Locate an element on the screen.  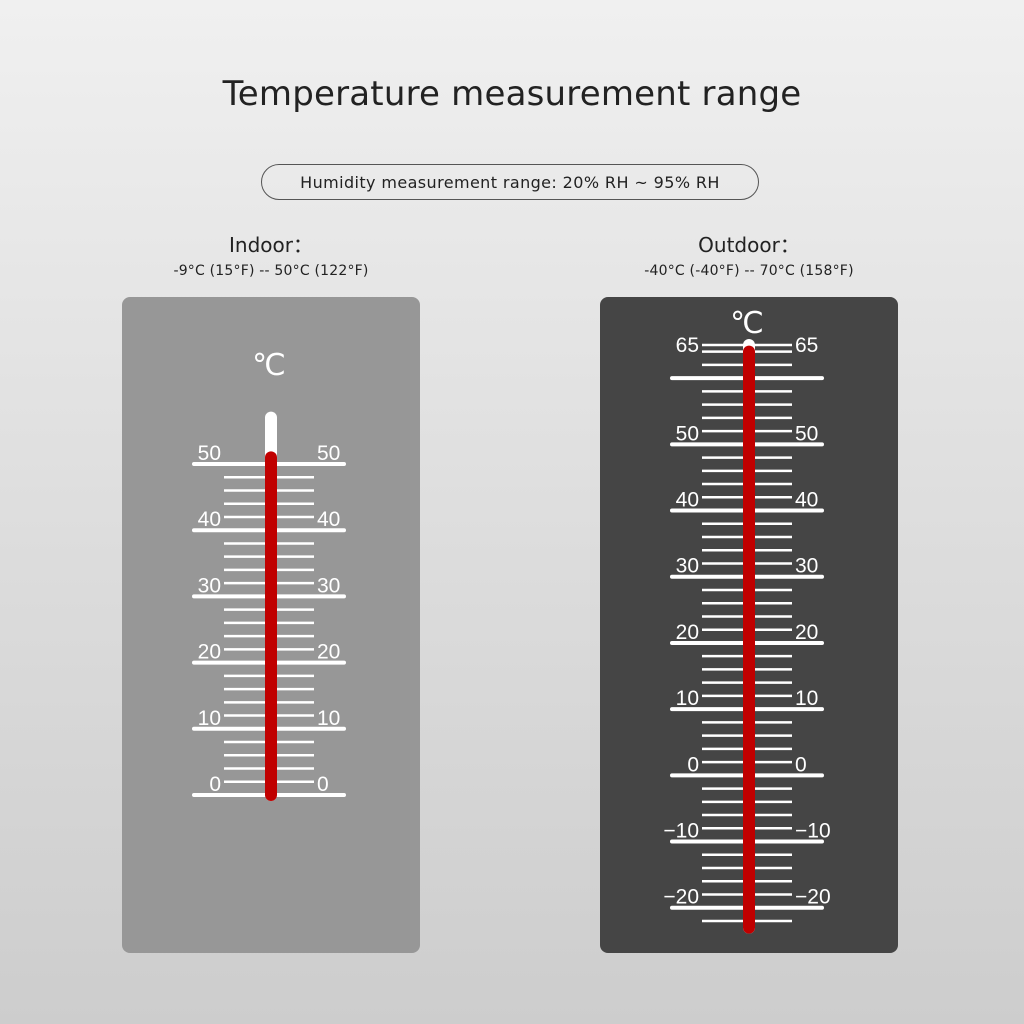
page-title: Temperature measurement range is located at coordinates (512, 94).